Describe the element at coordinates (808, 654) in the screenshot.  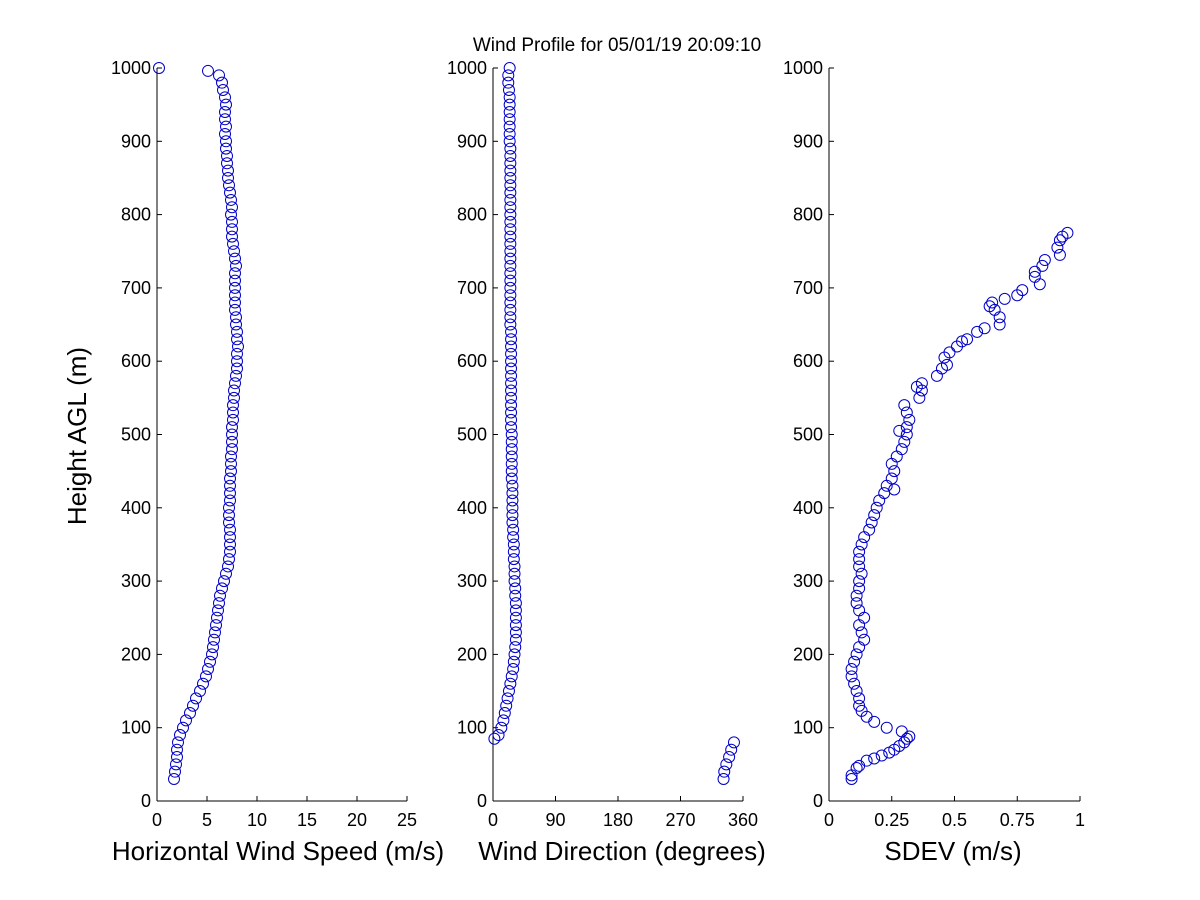
I see `sdev-y-tick-label: 200` at that location.